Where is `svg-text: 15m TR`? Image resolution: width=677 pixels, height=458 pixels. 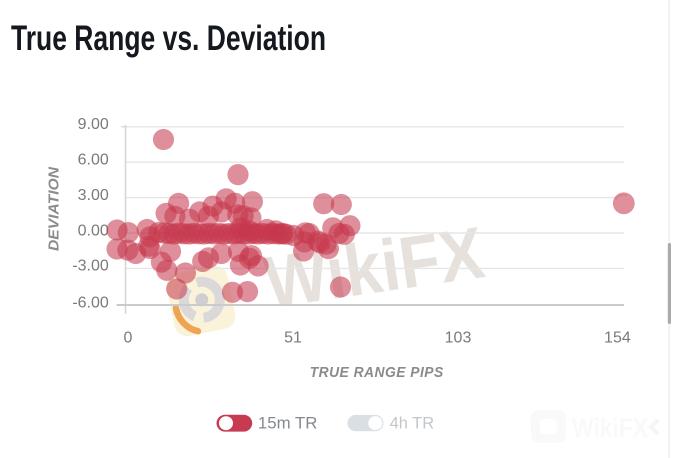 svg-text: 15m TR is located at coordinates (288, 423).